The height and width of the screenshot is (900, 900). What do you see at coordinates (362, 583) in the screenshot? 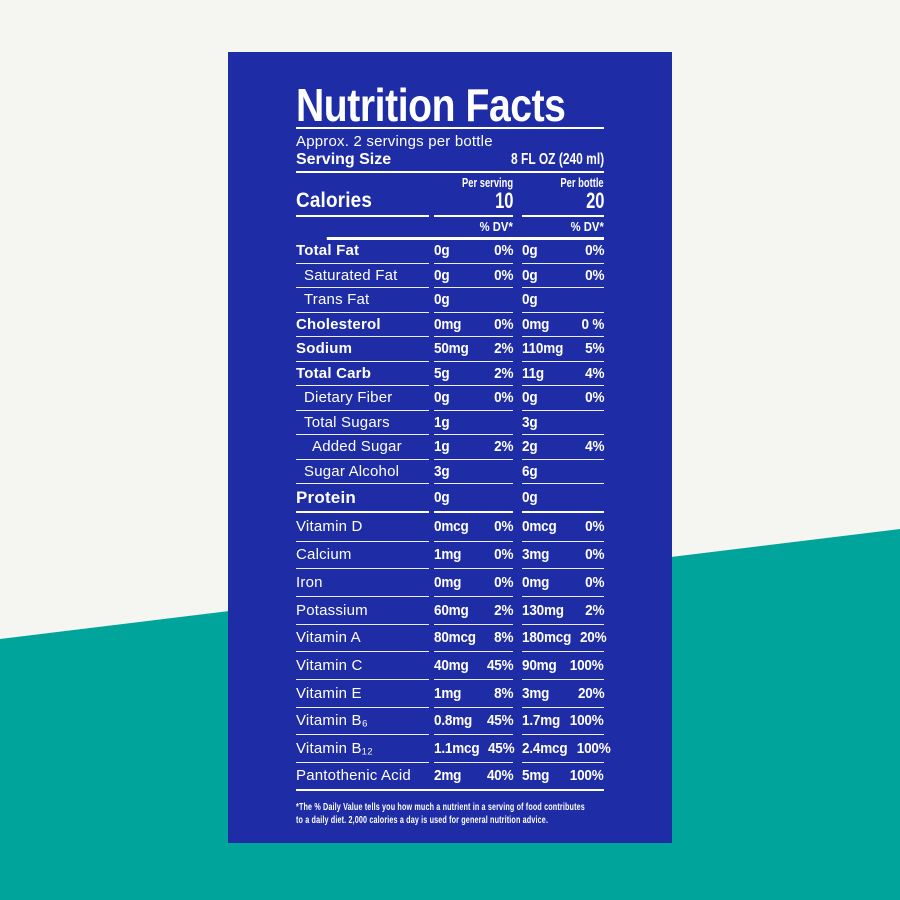
I see `nutrient-label-cell: Iron` at bounding box center [362, 583].